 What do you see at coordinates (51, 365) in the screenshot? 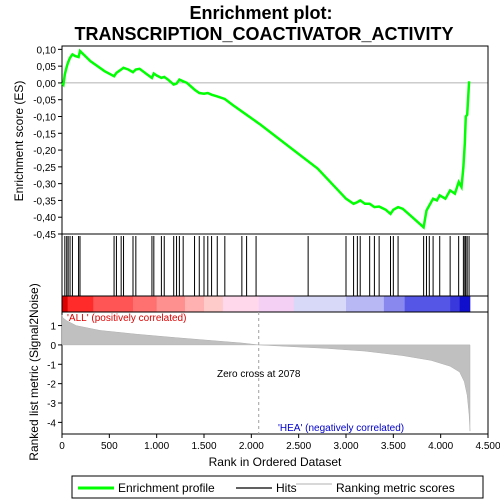
I see `metric-y-tick-label: -1` at bounding box center [51, 365].